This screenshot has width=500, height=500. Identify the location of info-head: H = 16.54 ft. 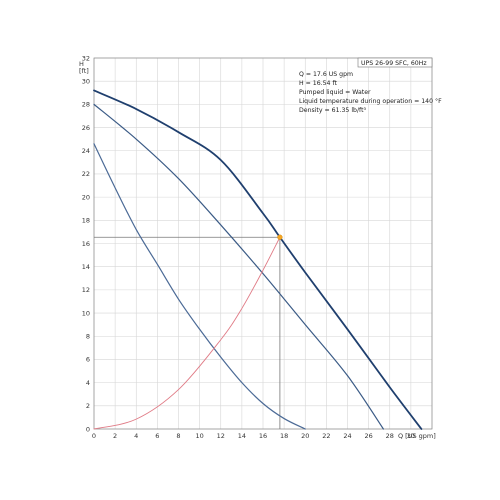
(318, 83).